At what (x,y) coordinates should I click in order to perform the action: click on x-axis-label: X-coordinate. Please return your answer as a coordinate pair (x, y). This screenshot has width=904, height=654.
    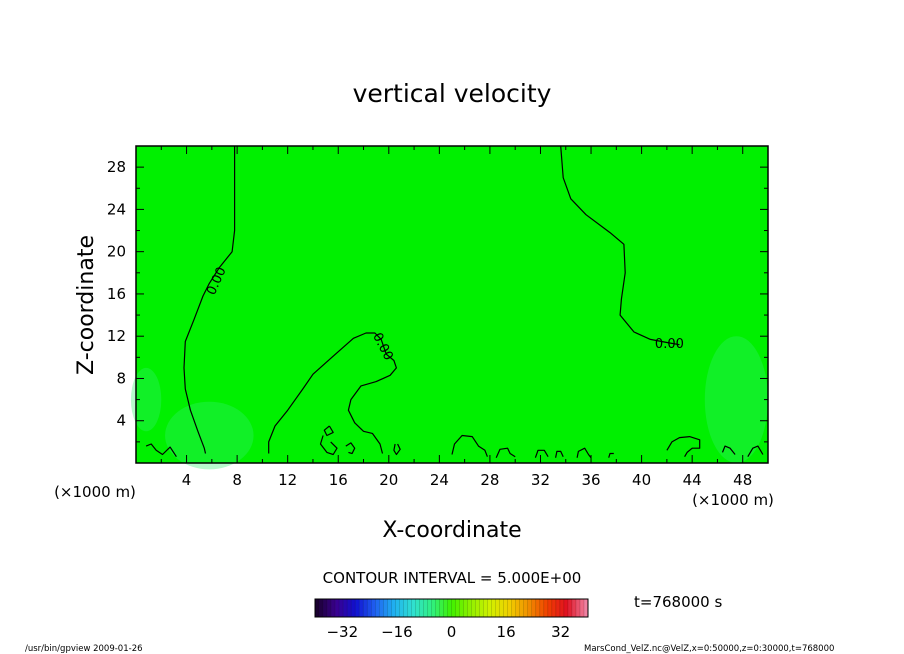
    Looking at the image, I should click on (451, 530).